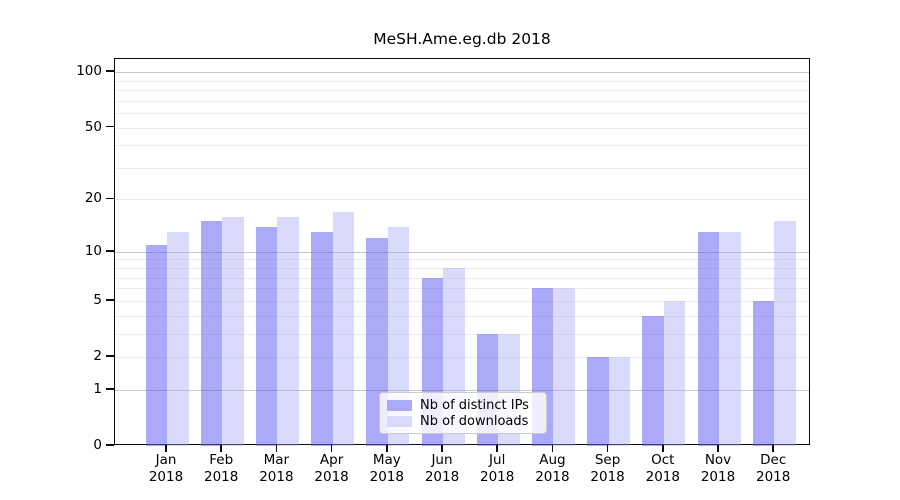  Describe the element at coordinates (398, 336) in the screenshot. I see `bar-downloads-may` at that location.